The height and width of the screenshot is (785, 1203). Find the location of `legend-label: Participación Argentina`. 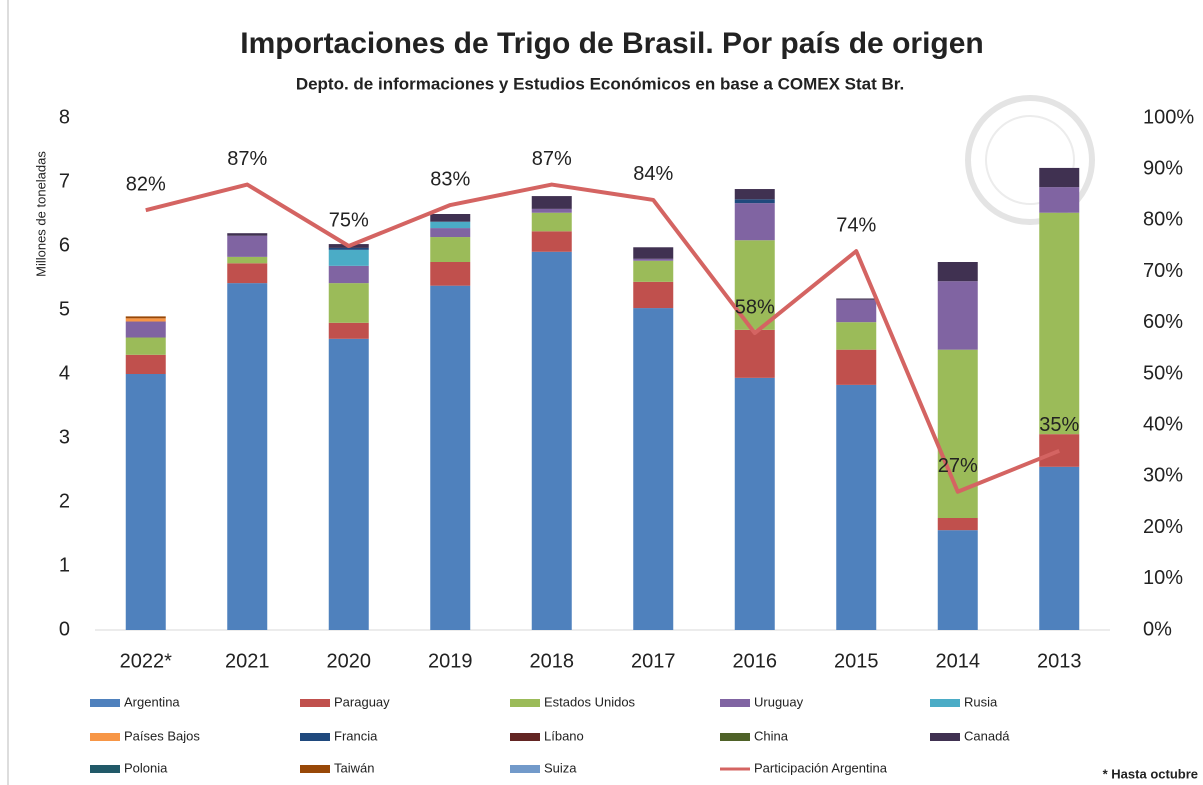

legend-label: Participación Argentina is located at coordinates (821, 767).